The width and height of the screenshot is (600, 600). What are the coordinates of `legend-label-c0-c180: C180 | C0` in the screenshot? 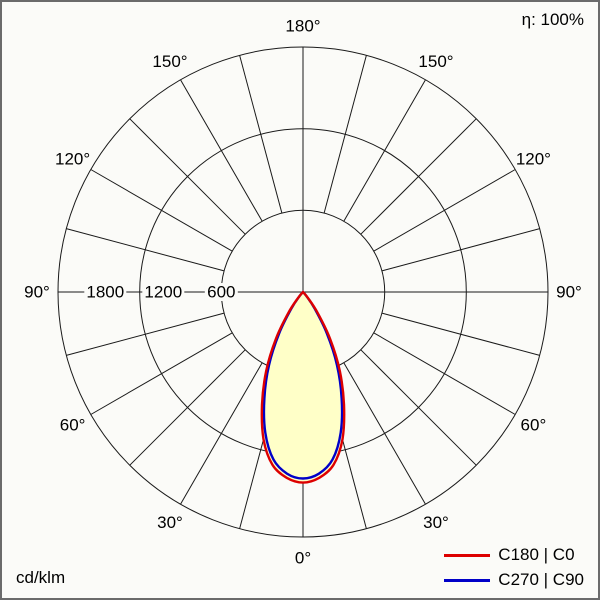 It's located at (536, 554).